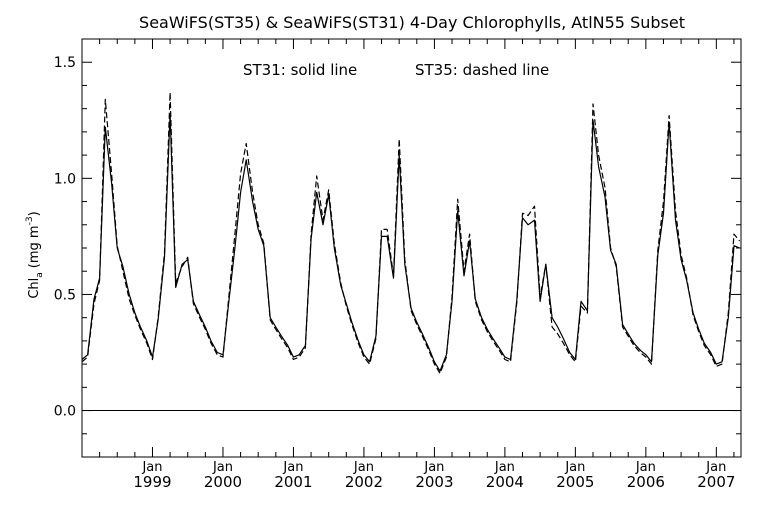  I want to click on x-tick-month-7: Jan, so click(645, 467).